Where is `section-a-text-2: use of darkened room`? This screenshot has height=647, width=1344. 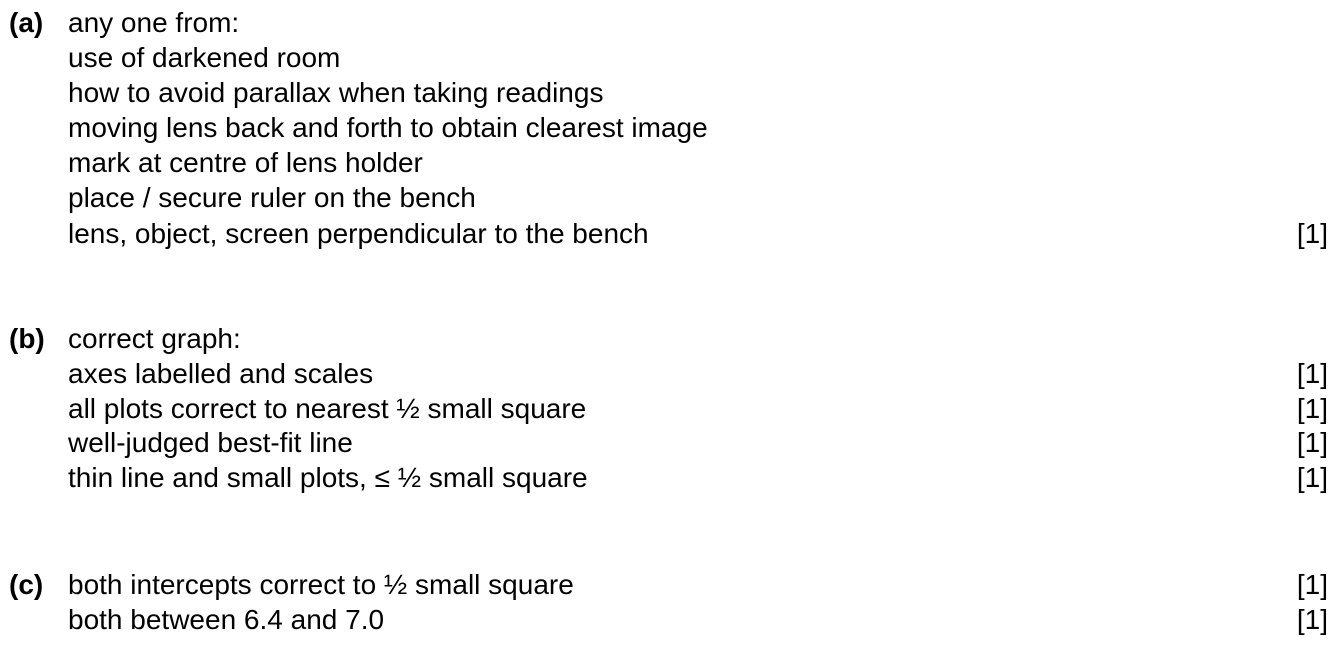 section-a-text-2: use of darkened room is located at coordinates (204, 57).